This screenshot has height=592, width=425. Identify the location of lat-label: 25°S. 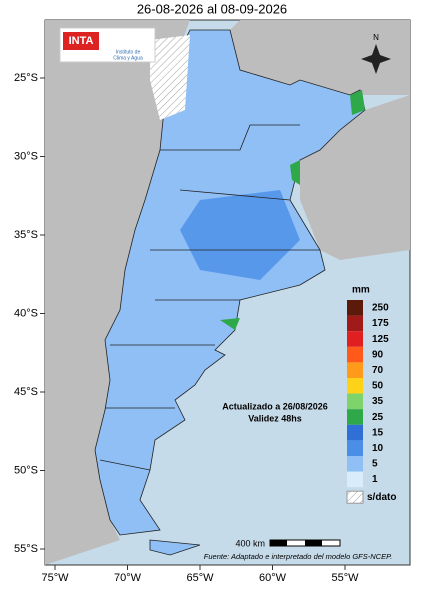
(26, 78).